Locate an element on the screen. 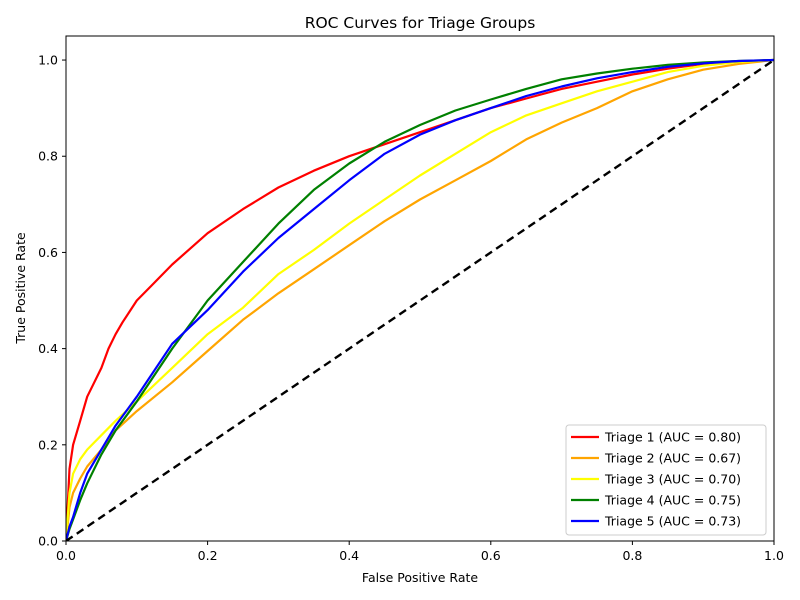  x-tick-label: 1.0 is located at coordinates (774, 555).